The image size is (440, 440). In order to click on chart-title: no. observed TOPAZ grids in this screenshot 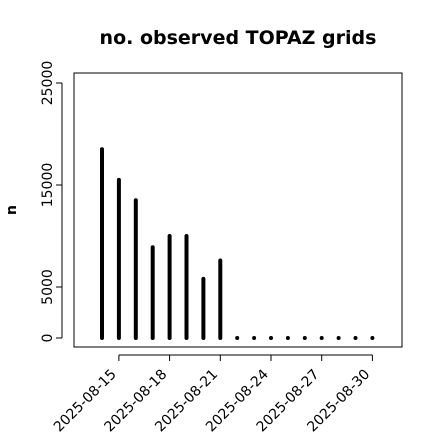, I will do `click(238, 38)`.